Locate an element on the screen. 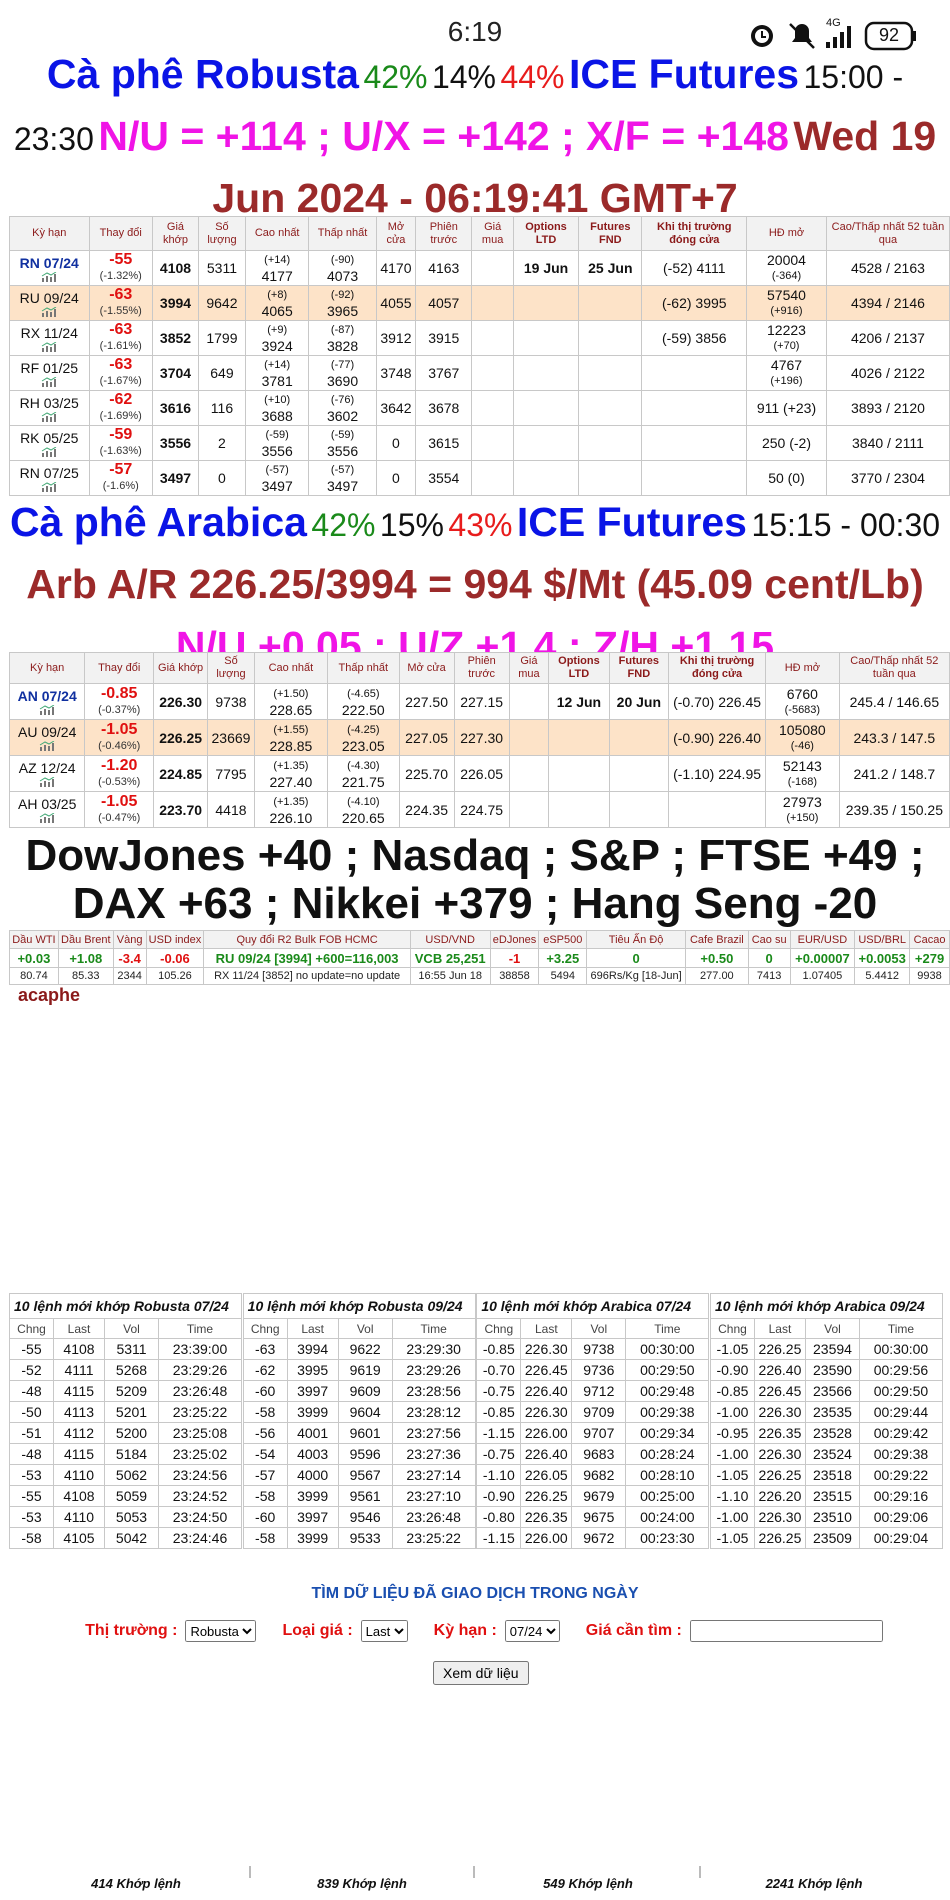 The height and width of the screenshot is (1900, 950). table-cell: 226.05 is located at coordinates (546, 1475).